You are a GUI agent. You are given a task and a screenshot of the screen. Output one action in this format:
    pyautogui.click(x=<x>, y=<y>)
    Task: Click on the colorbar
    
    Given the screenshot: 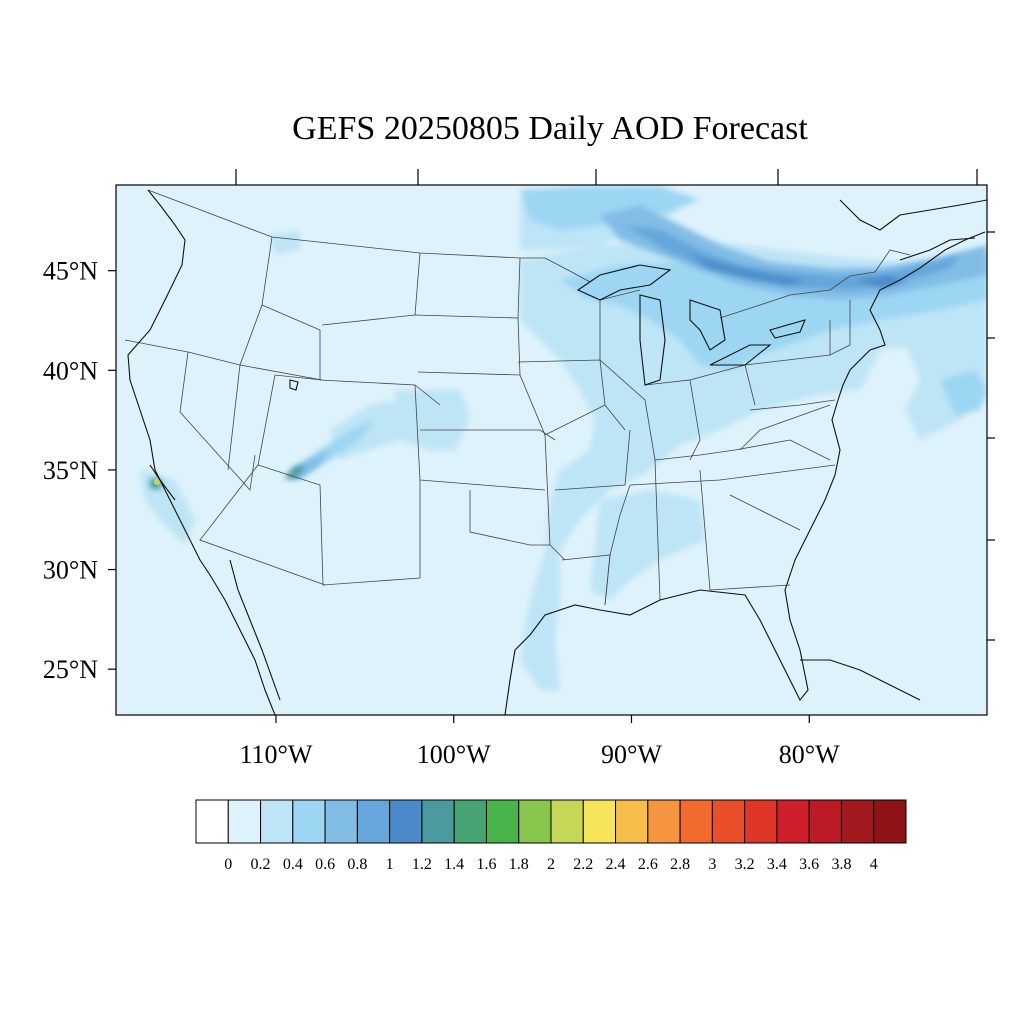 What is the action you would take?
    pyautogui.click(x=551, y=821)
    